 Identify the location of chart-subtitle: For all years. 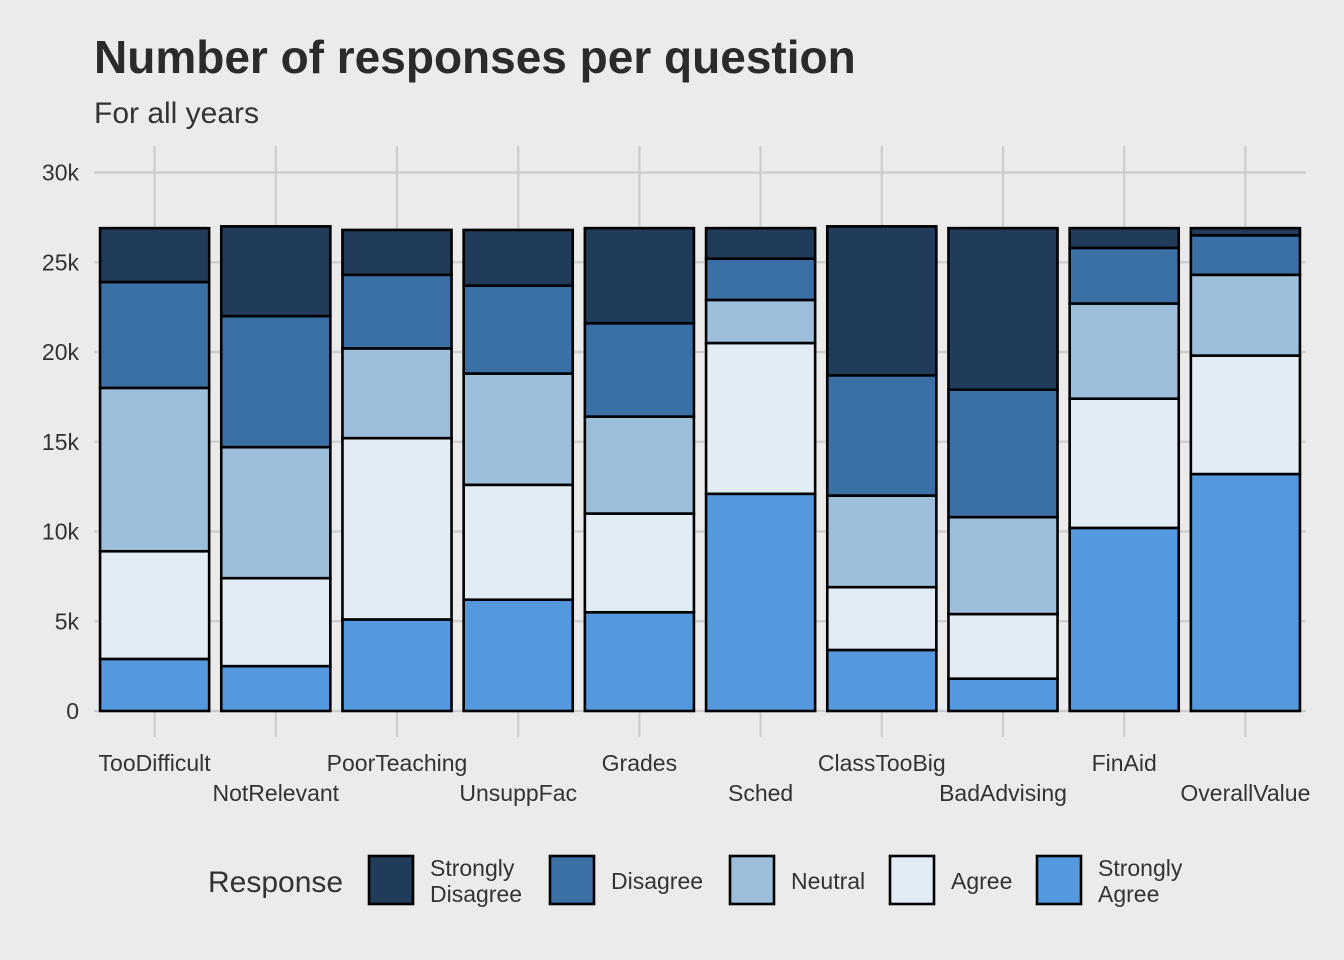
(176, 113).